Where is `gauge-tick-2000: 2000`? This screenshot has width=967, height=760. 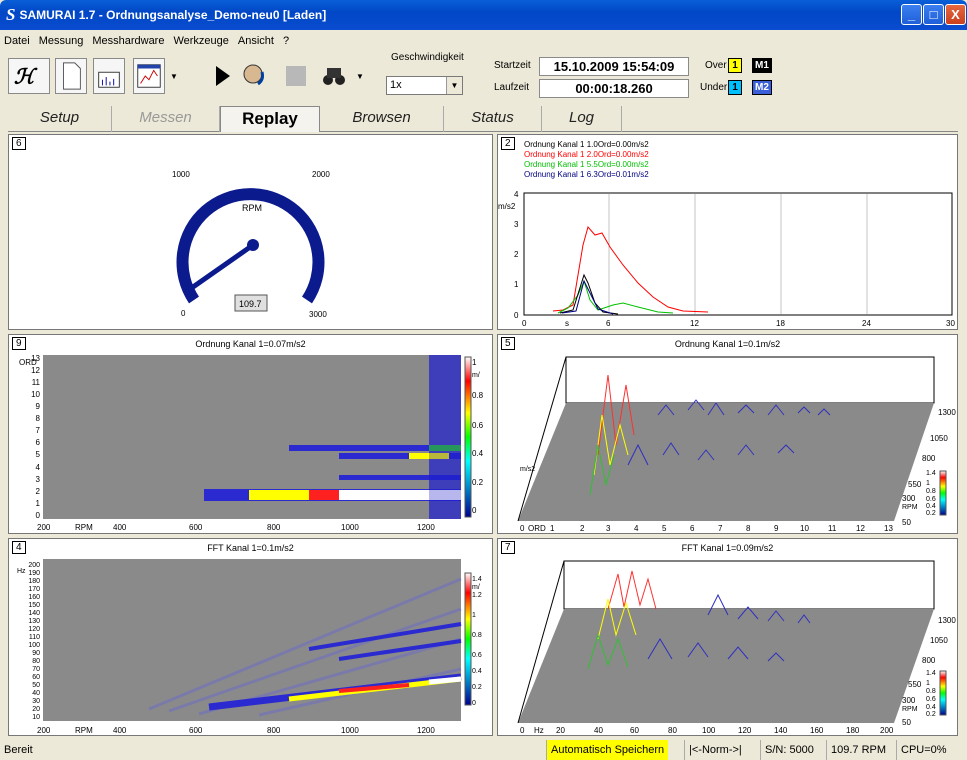 gauge-tick-2000: 2000 is located at coordinates (321, 174).